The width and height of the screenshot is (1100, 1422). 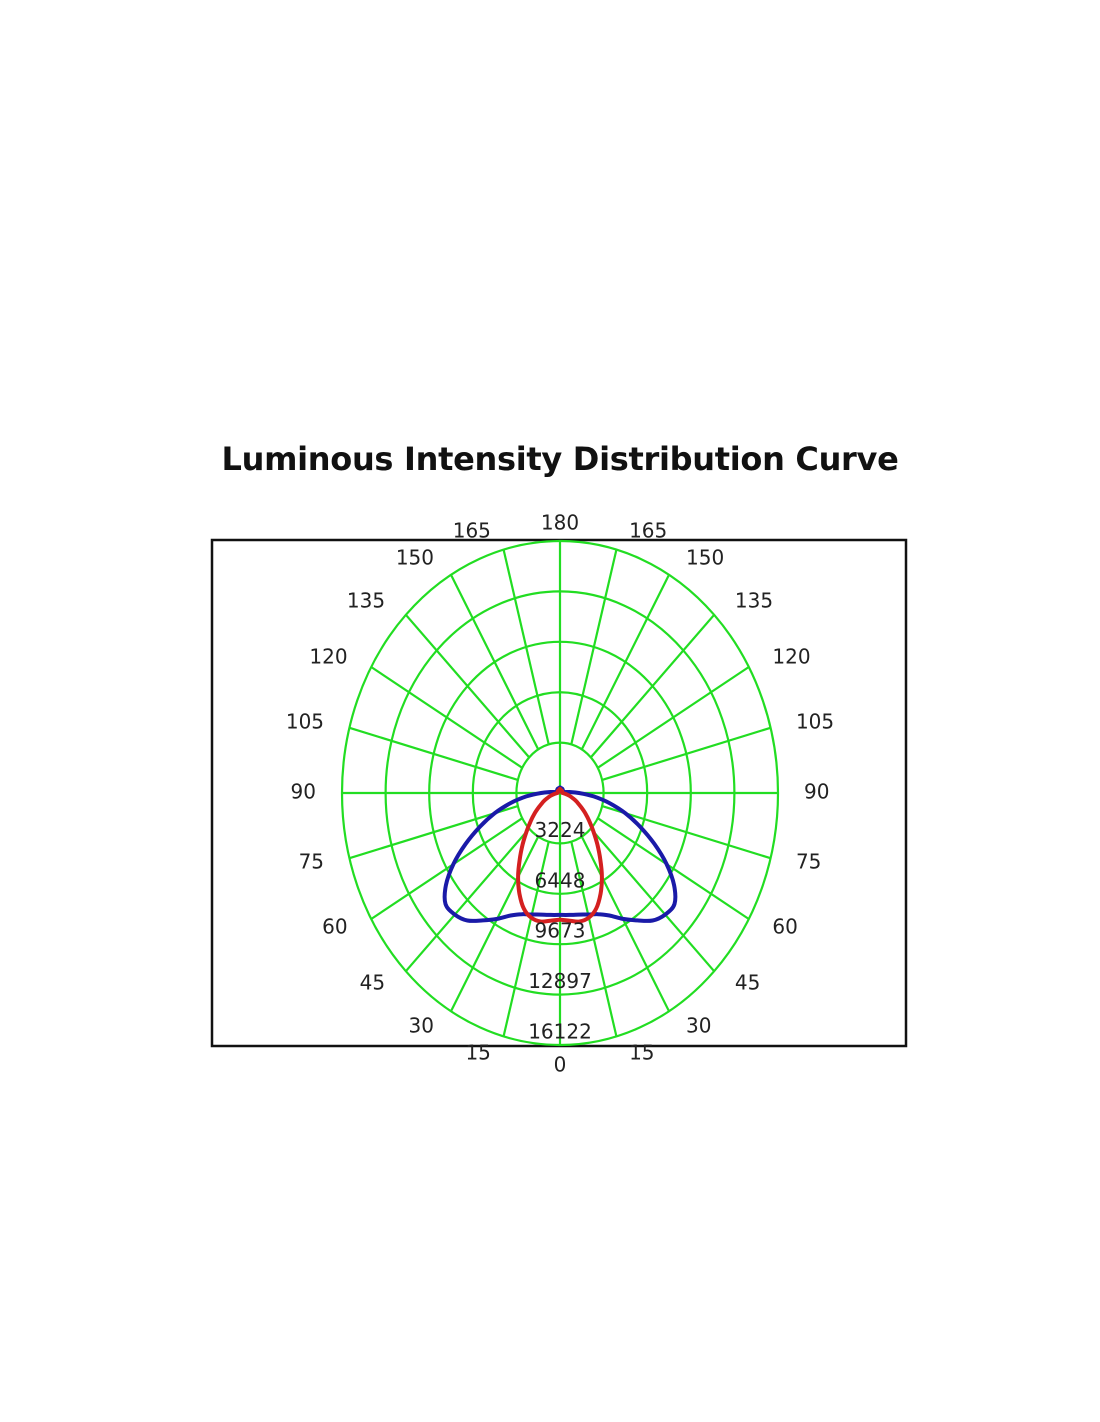 What do you see at coordinates (372, 982) in the screenshot?
I see `angle-label-left: 45` at bounding box center [372, 982].